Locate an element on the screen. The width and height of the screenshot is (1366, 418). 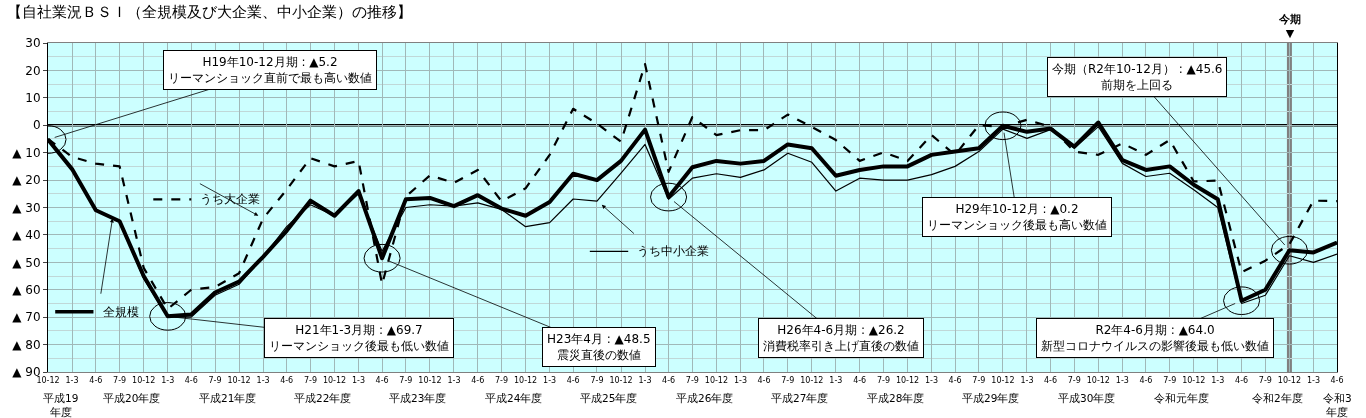
text: 平成19 年度 is located at coordinates (61, 405).